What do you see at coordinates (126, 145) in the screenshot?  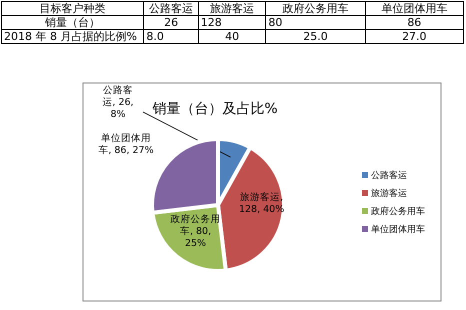 I see `data-label: 单位团体用车, 86, 27%` at bounding box center [126, 145].